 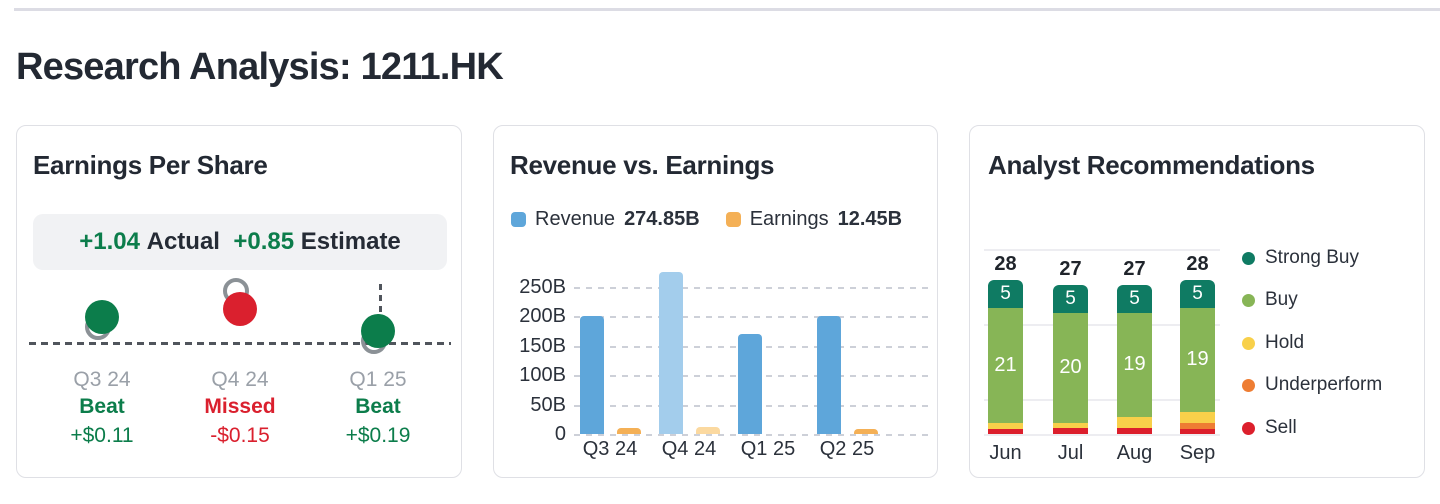 What do you see at coordinates (183, 241) in the screenshot?
I see `eps-actual-caption: Actual` at bounding box center [183, 241].